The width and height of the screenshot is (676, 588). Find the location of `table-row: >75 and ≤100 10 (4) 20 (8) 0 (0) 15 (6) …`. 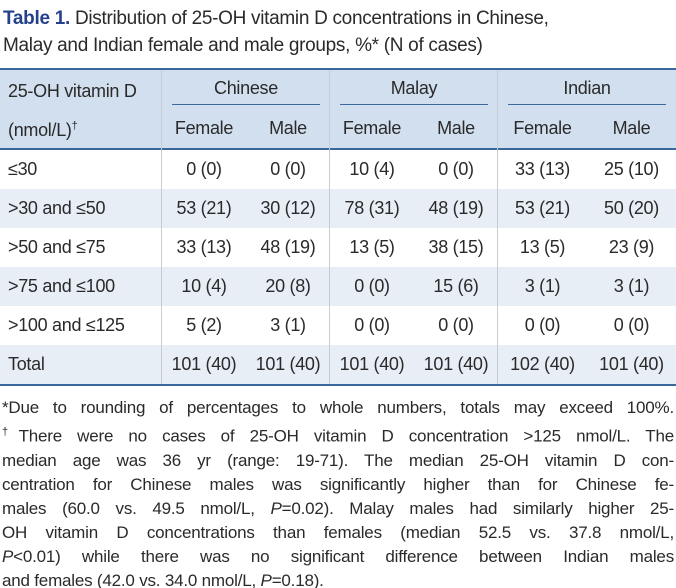

table-row: >75 and ≤100 10 (4) 20 (8) 0 (0) 15 (6) … is located at coordinates (338, 286).